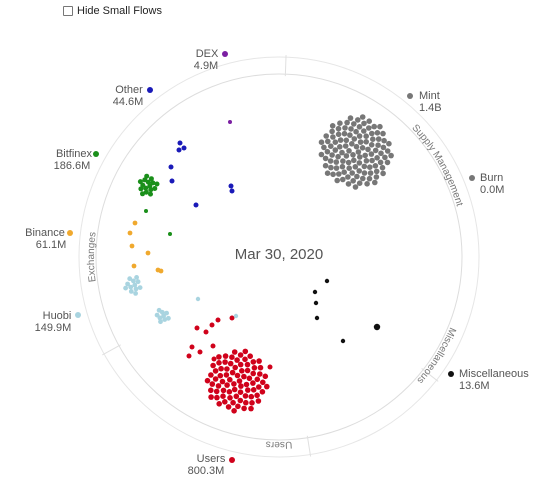 The height and width of the screenshot is (480, 558). Describe the element at coordinates (492, 190) in the screenshot. I see `node-value: 0.0M` at that location.